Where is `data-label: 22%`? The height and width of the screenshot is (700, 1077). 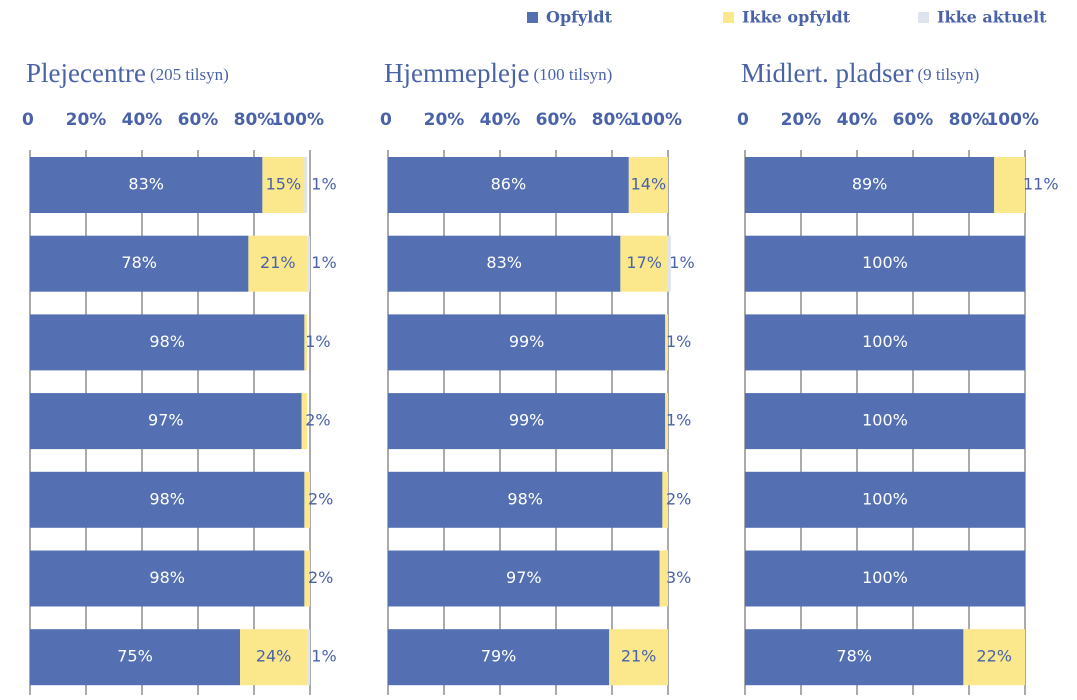 data-label: 22% is located at coordinates (994, 656).